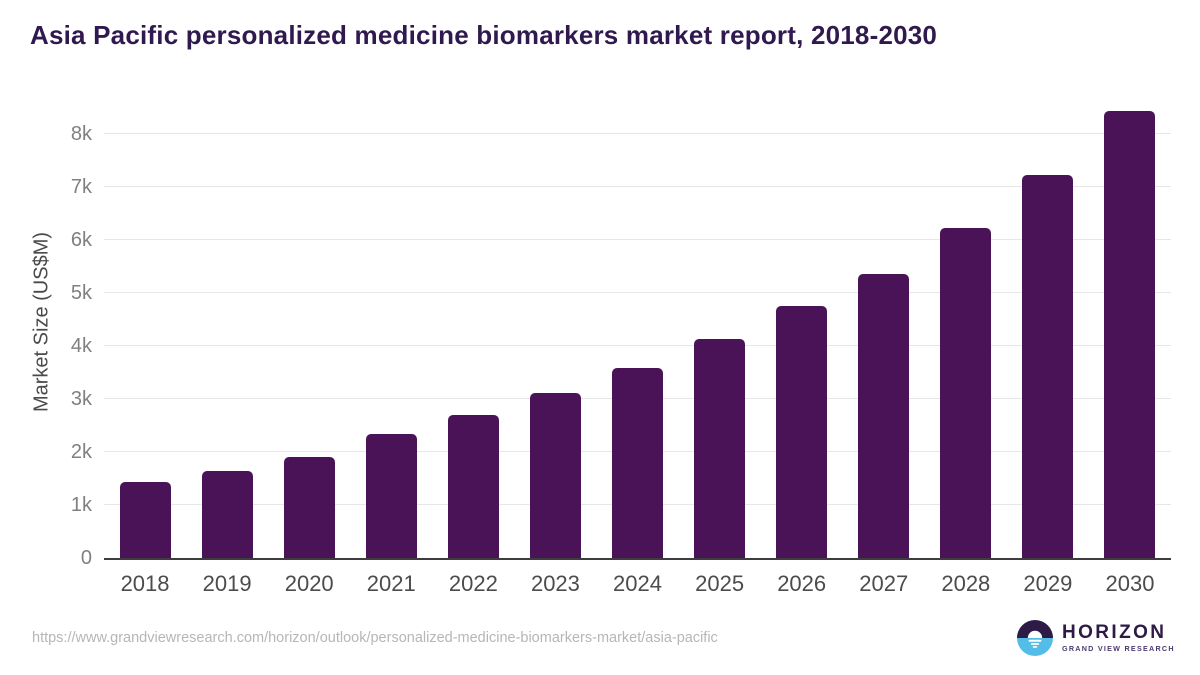 This screenshot has width=1200, height=675. Describe the element at coordinates (473, 486) in the screenshot. I see `bar-2022` at that location.